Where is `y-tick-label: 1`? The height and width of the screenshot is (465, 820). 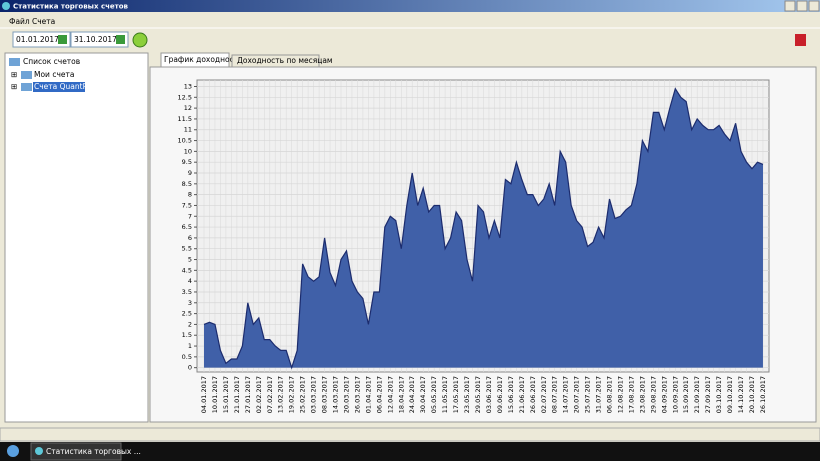 y-tick-label: 1 is located at coordinates (190, 346).